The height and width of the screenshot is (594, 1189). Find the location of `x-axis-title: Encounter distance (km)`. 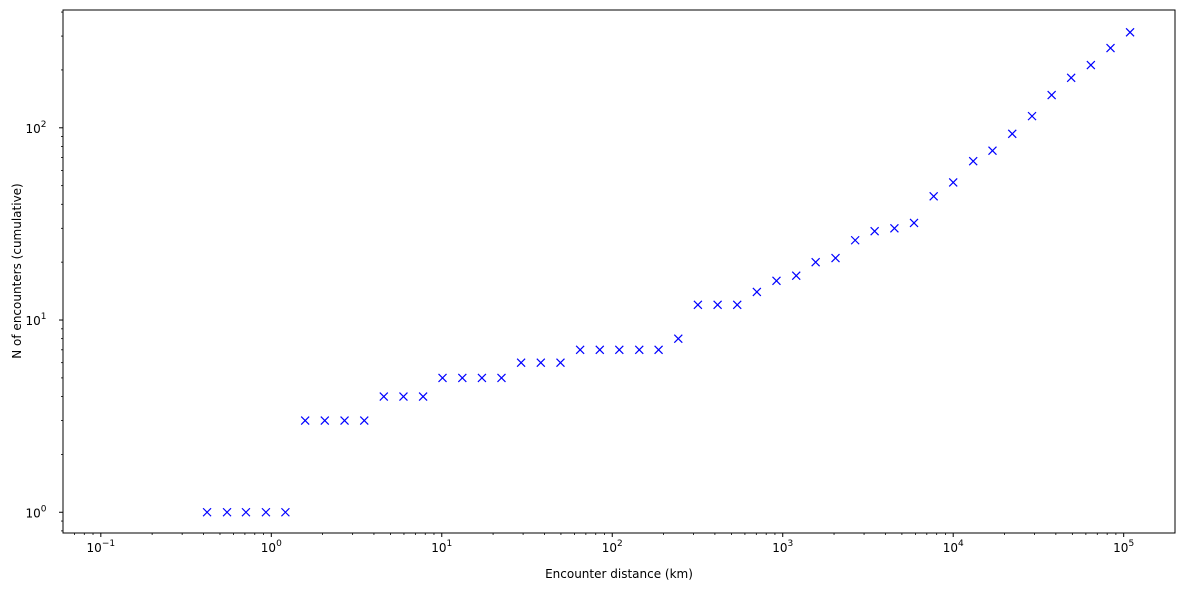

x-axis-title: Encounter distance (km) is located at coordinates (619, 574).